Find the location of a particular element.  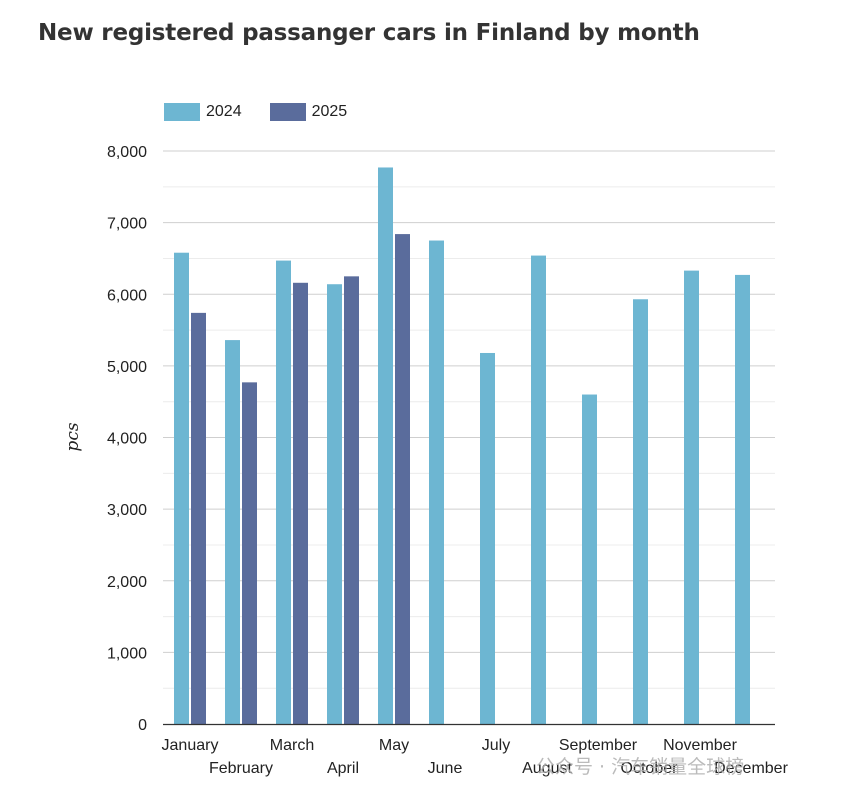

bar-2024-november is located at coordinates (691, 497).